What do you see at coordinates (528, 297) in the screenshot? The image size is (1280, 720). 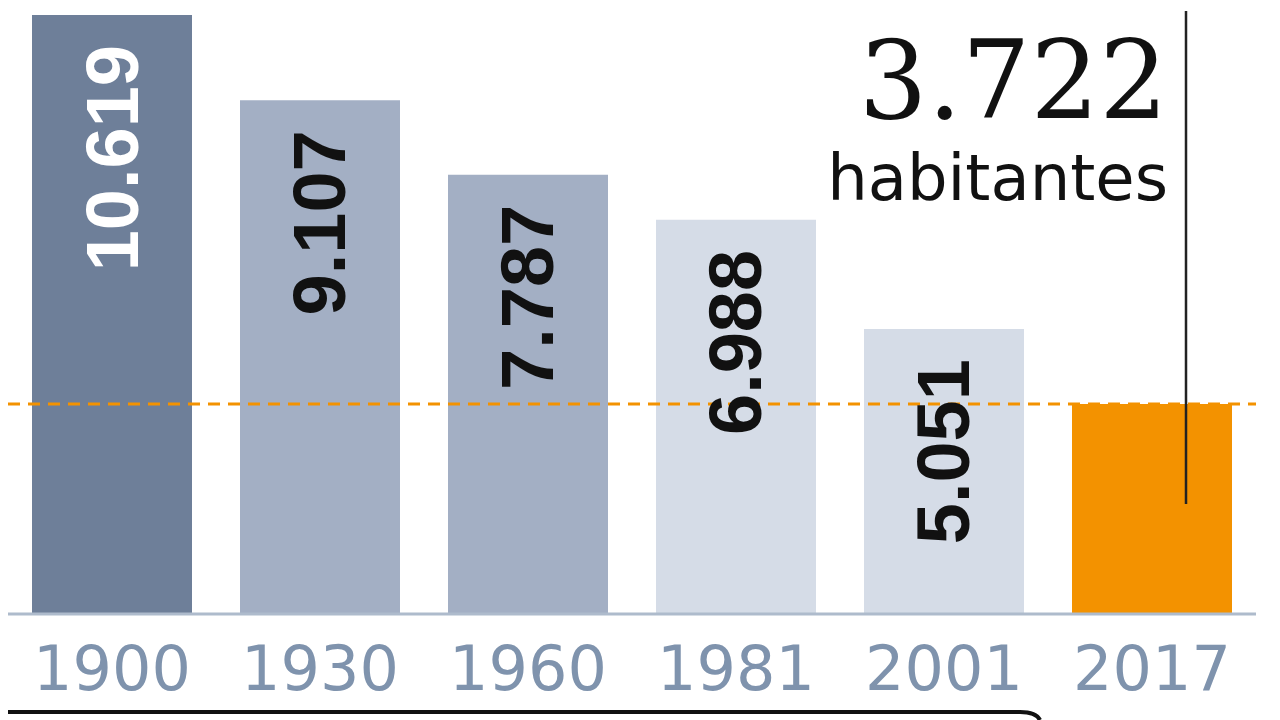 I see `data-label: 7.787` at bounding box center [528, 297].